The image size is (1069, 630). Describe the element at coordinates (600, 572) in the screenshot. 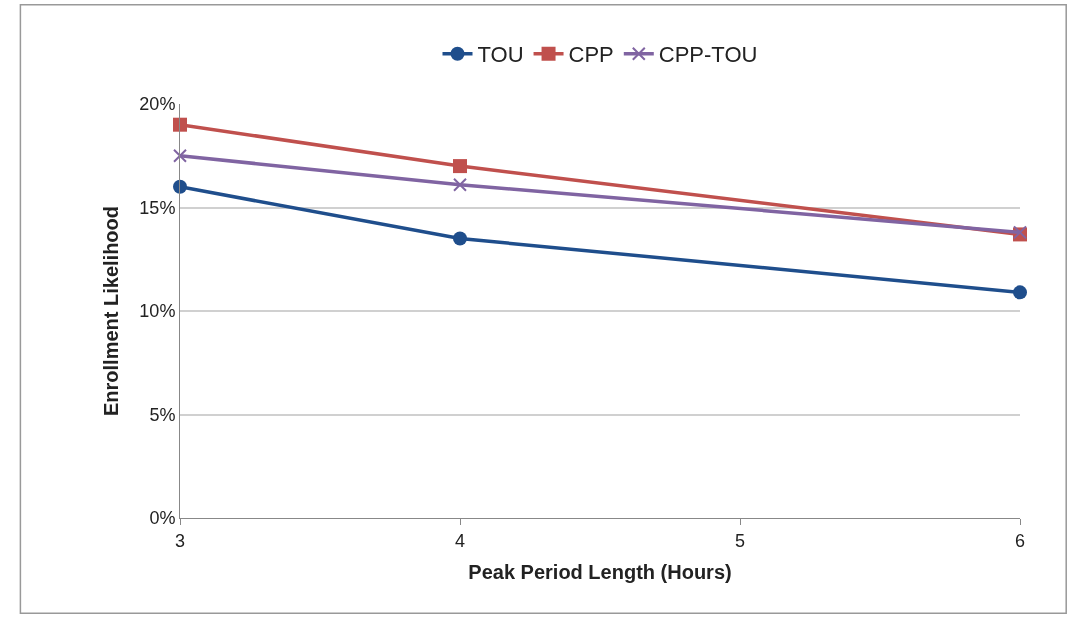

I see `x-axis-title: Peak Period Length (Hours)` at that location.